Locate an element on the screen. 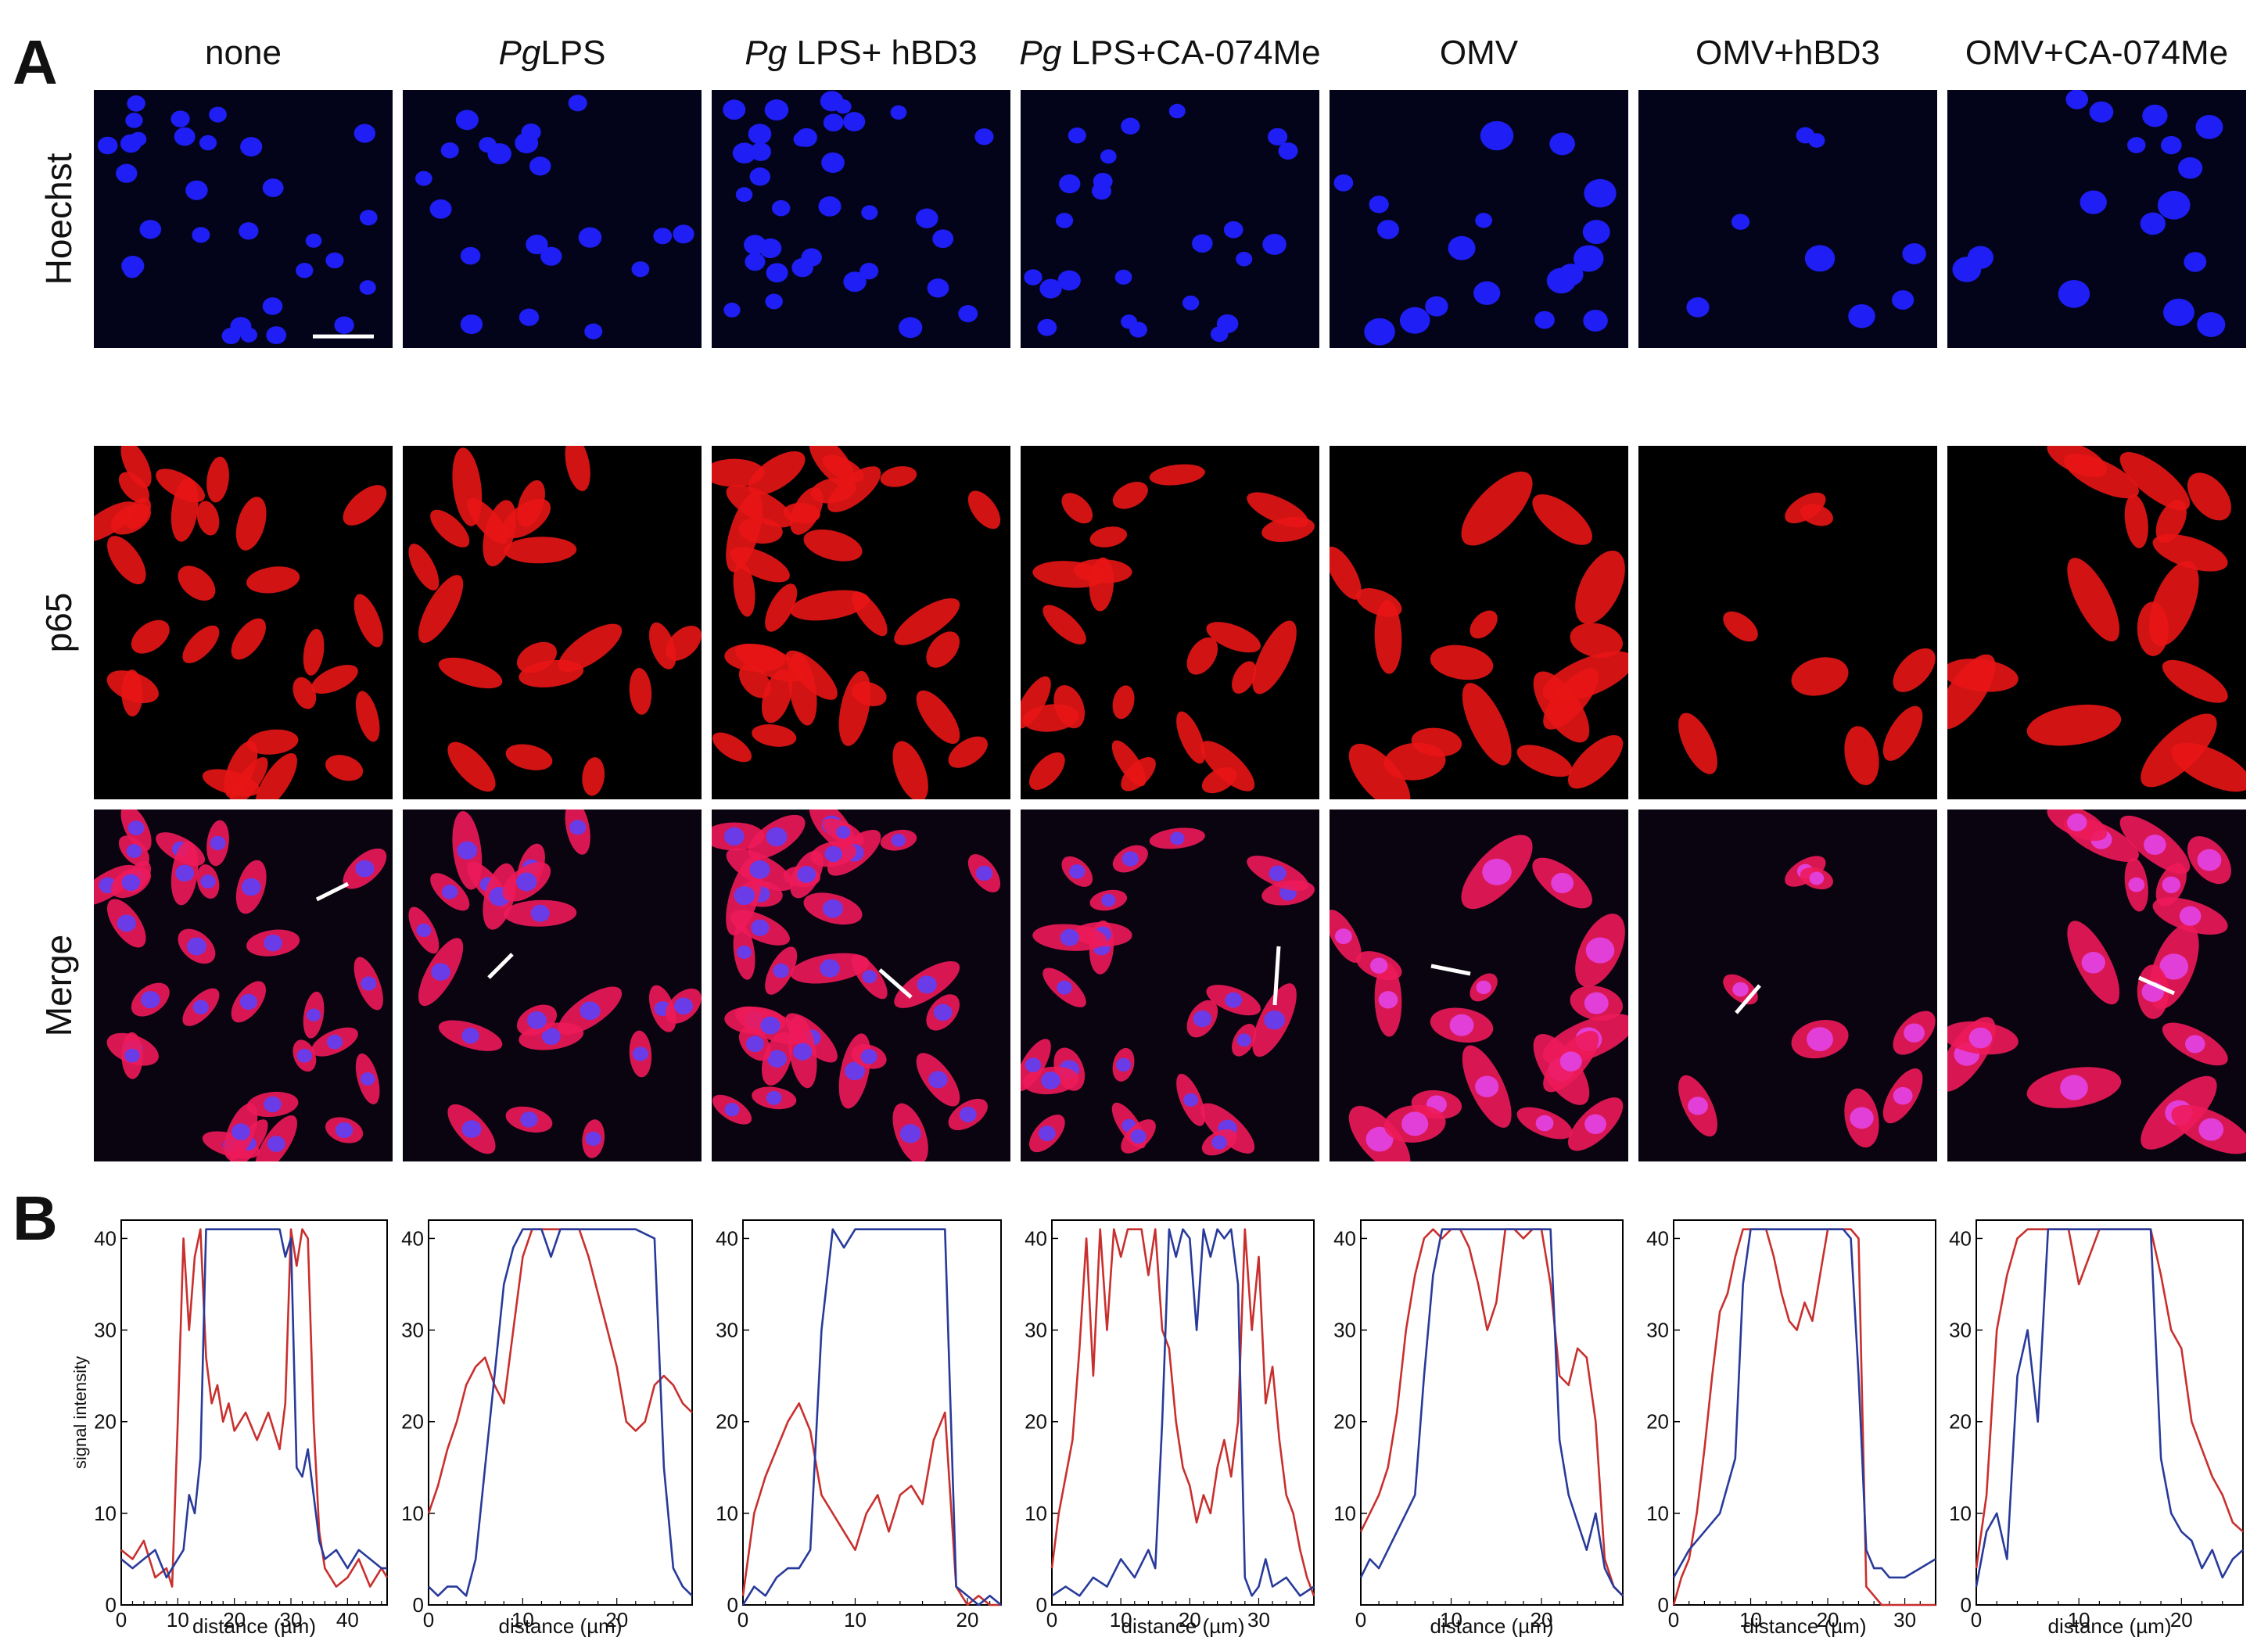 This screenshot has width=2268, height=1637. x-axis-label: distance (µm) is located at coordinates (1491, 1626).